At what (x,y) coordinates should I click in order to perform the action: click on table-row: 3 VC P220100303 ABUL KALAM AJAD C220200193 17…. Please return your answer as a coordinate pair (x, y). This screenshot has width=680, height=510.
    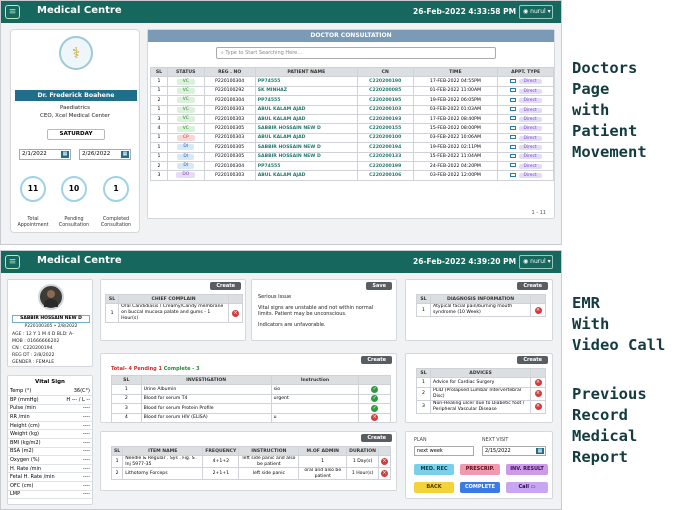
    Looking at the image, I should click on (352, 119).